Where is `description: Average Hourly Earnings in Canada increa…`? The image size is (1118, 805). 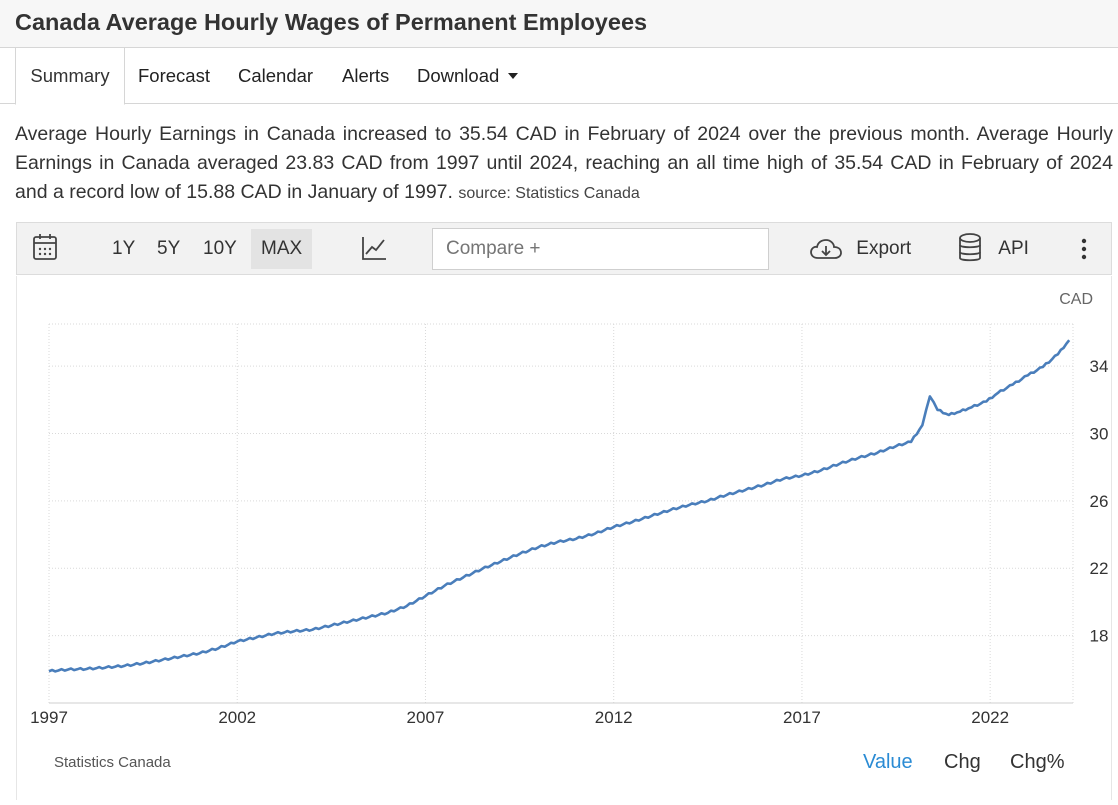 description: Average Hourly Earnings in Canada increa… is located at coordinates (564, 164).